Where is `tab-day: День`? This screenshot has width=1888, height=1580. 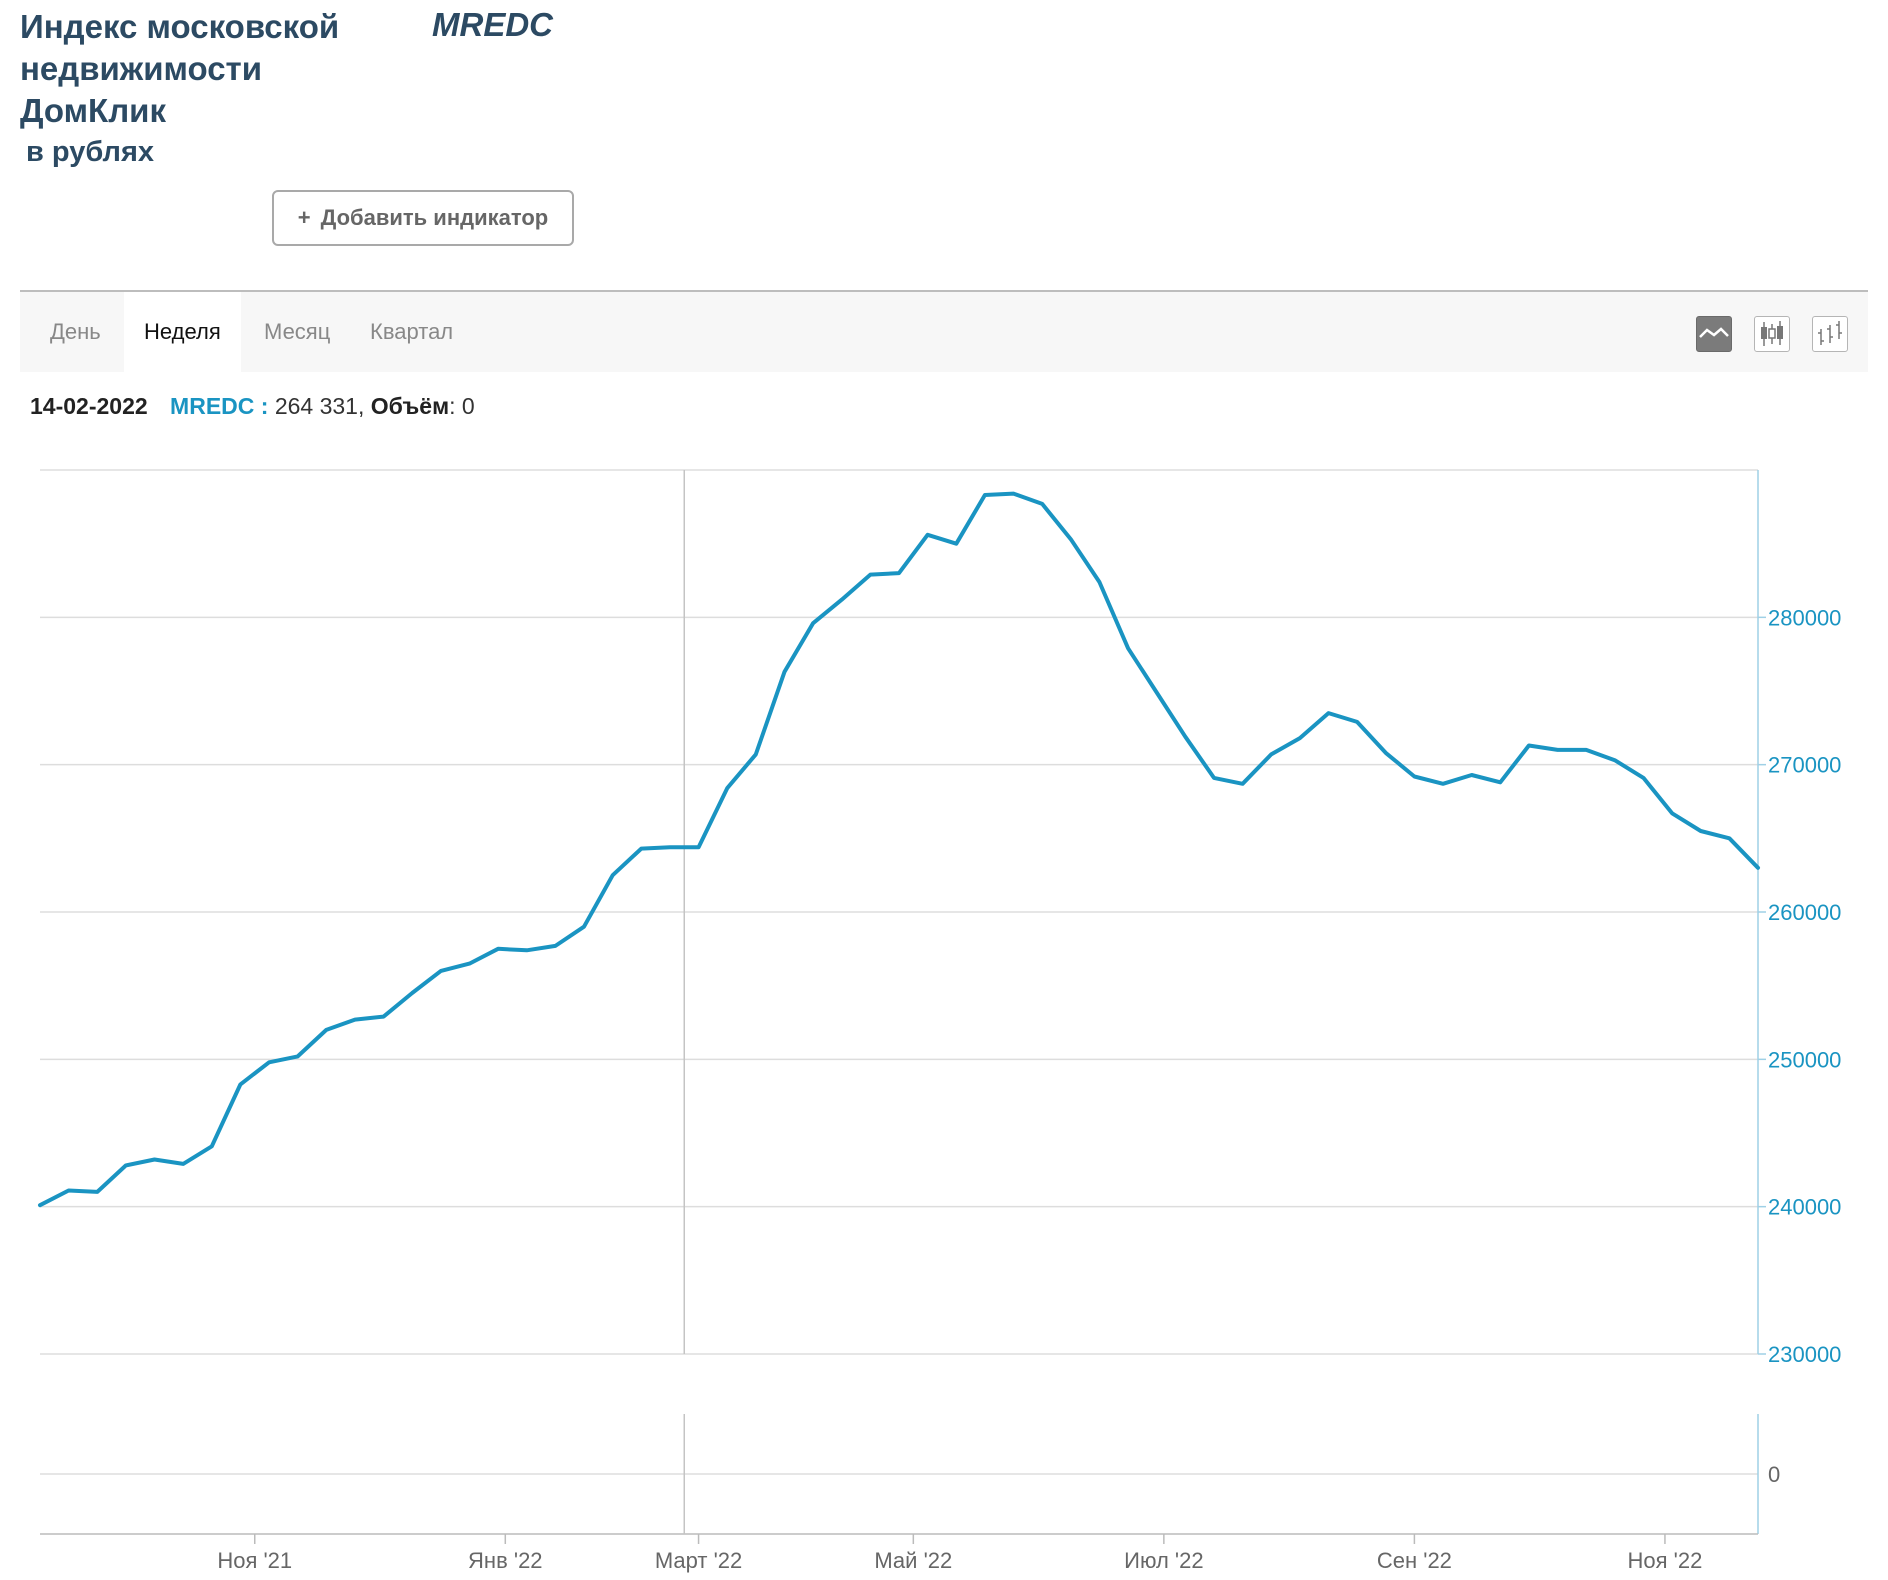 tab-day: День is located at coordinates (75, 331).